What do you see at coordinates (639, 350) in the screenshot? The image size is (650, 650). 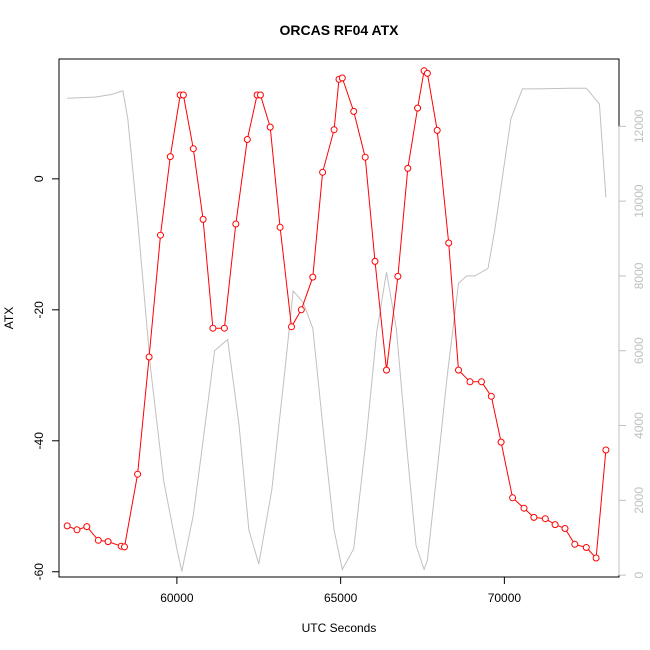 I see `y2-tick-label: 6000` at bounding box center [639, 350].